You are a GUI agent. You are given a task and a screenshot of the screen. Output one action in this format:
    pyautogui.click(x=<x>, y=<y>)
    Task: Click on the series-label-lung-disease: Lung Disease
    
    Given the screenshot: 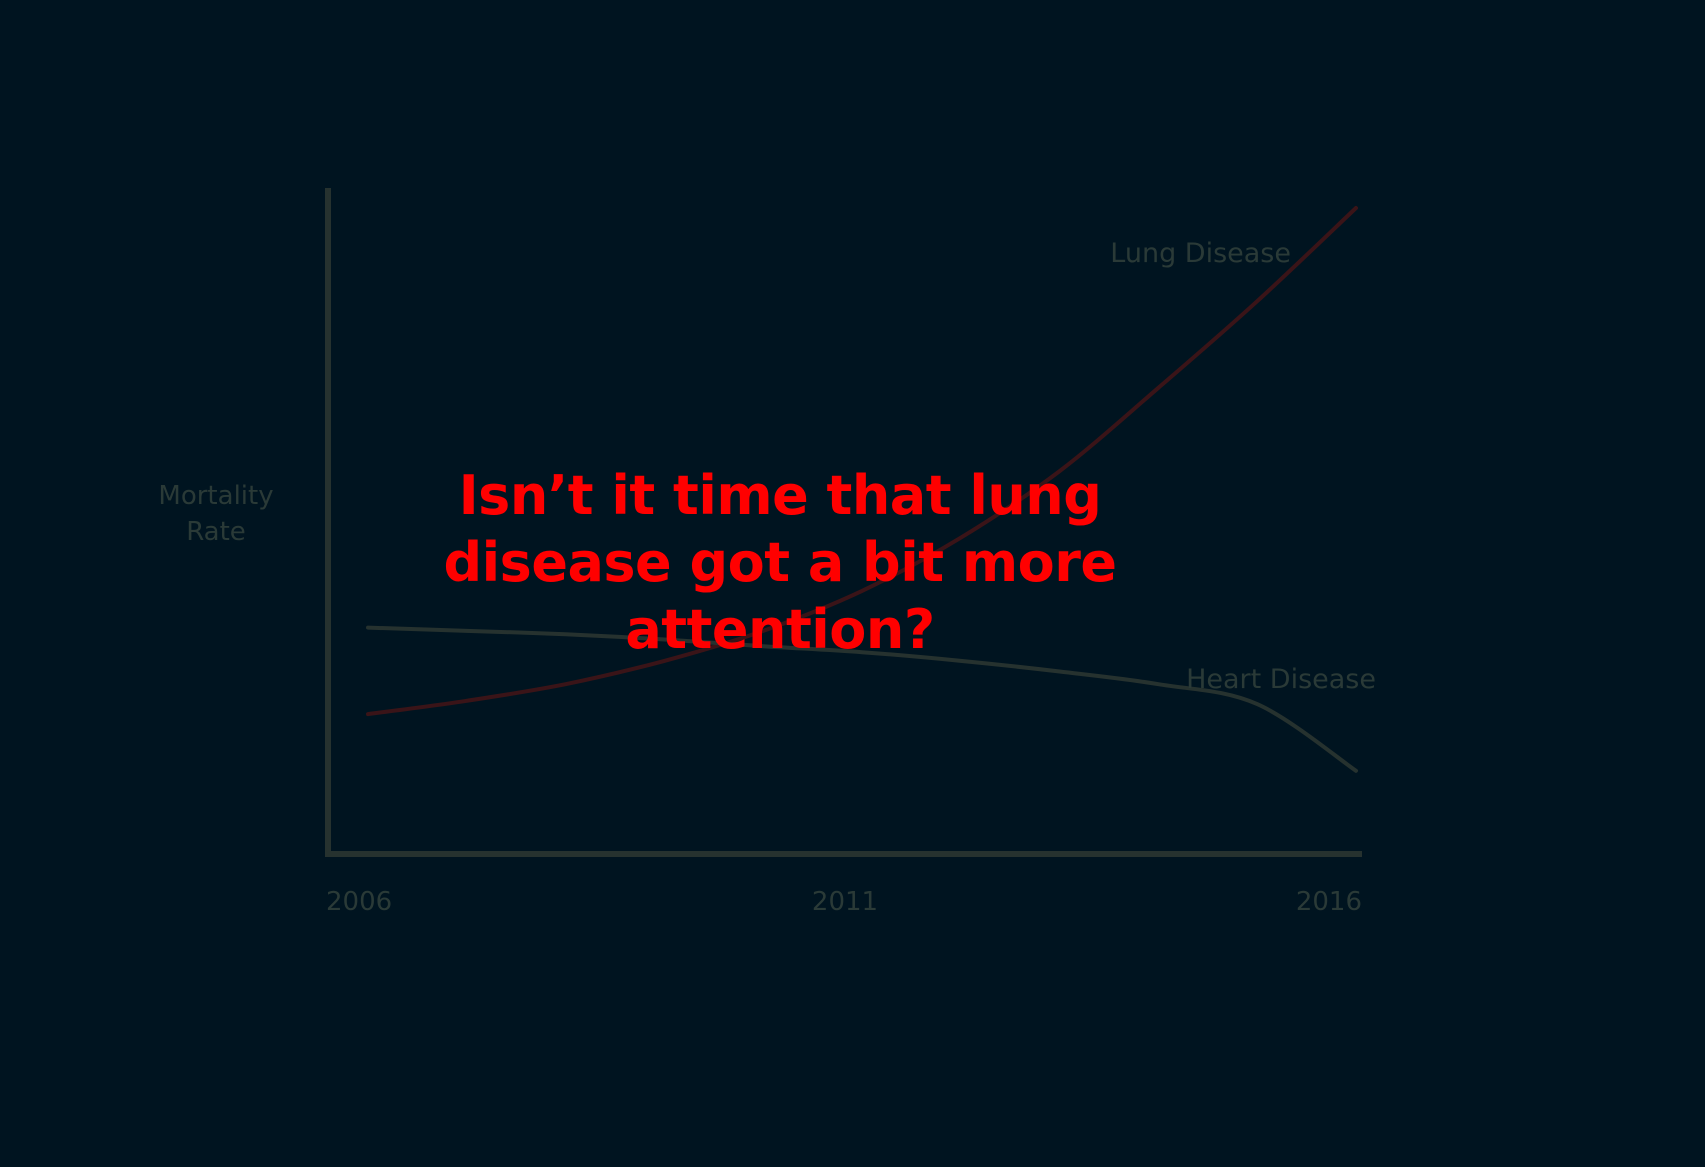 What is the action you would take?
    pyautogui.click(x=1200, y=253)
    